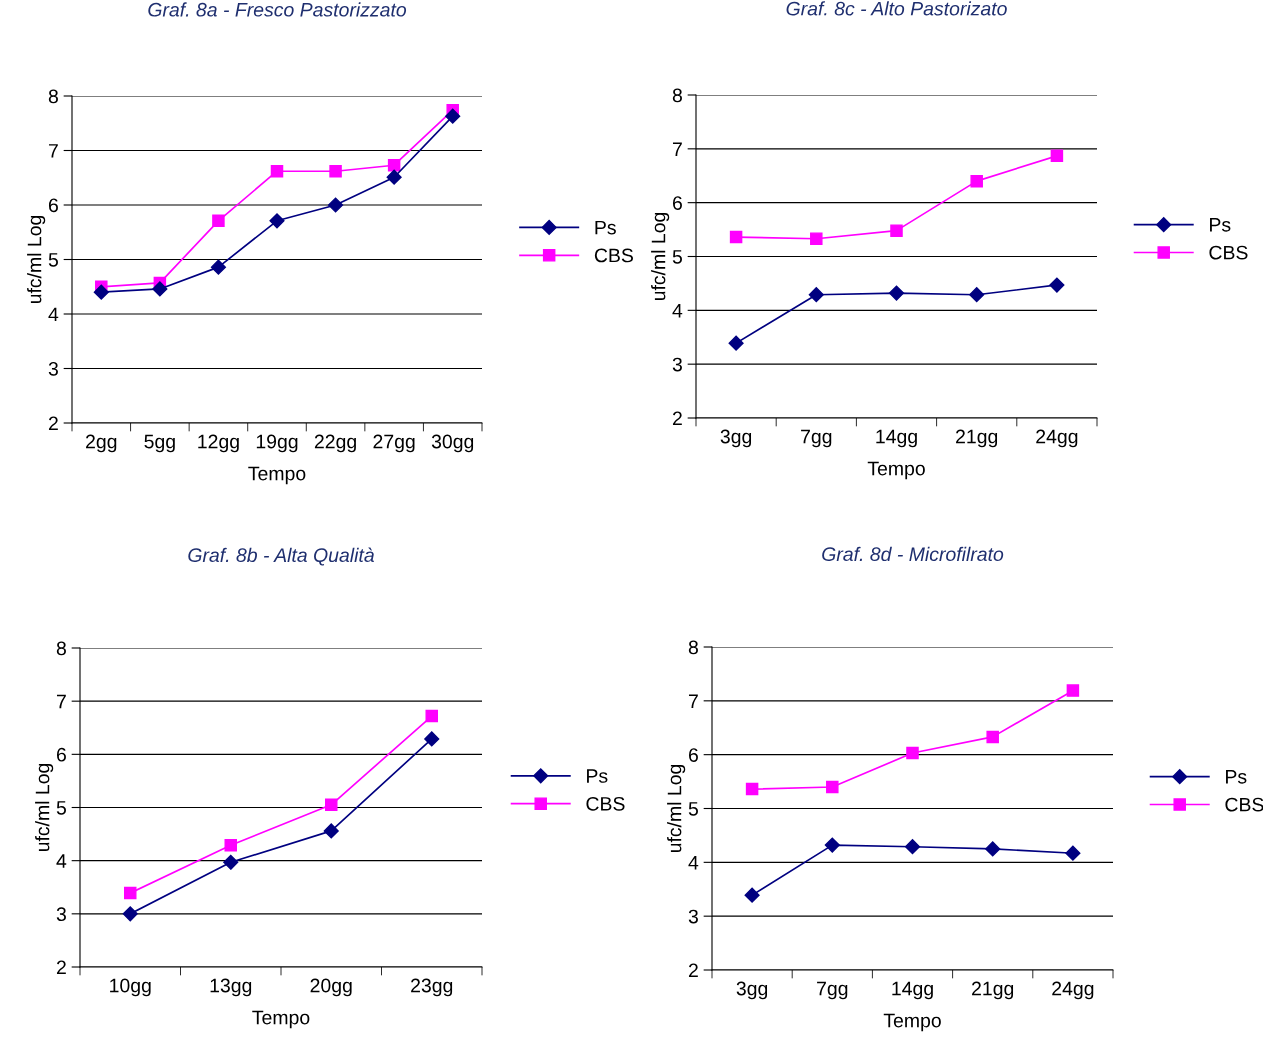  I want to click on x-tick-label: 12gg, so click(218, 443).